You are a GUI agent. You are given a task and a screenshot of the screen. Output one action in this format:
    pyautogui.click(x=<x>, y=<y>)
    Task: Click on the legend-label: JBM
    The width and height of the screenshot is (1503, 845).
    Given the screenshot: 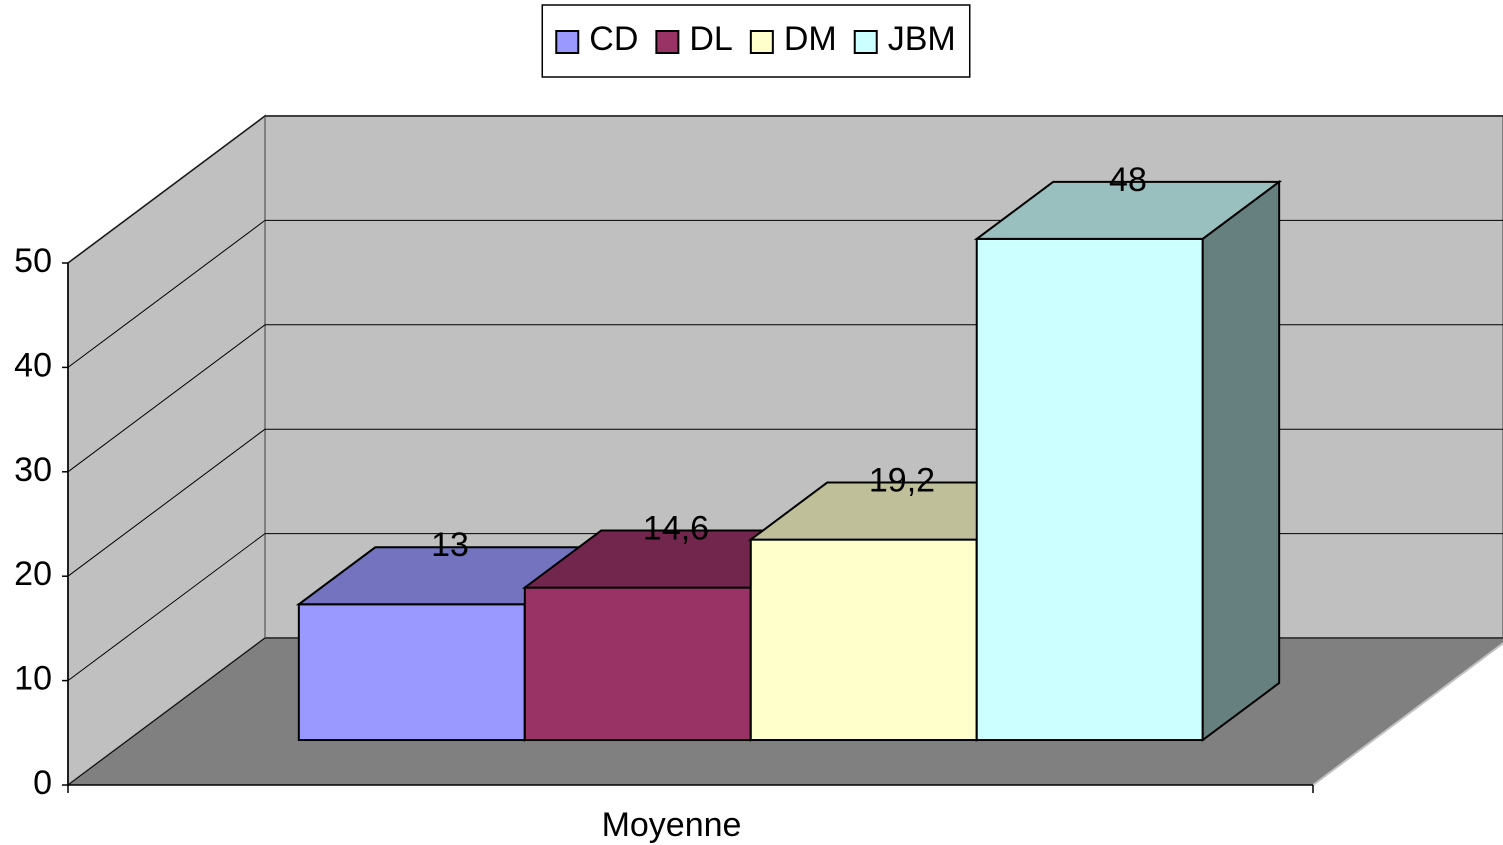 What is the action you would take?
    pyautogui.click(x=922, y=39)
    